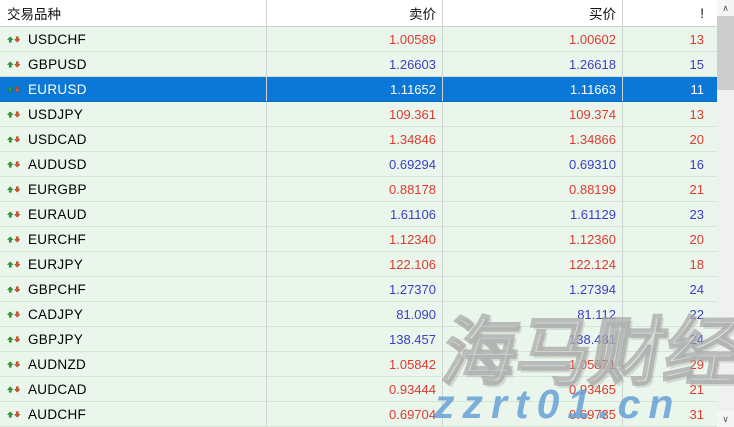  What do you see at coordinates (355, 64) in the screenshot?
I see `bid-price: 1.26603` at bounding box center [355, 64].